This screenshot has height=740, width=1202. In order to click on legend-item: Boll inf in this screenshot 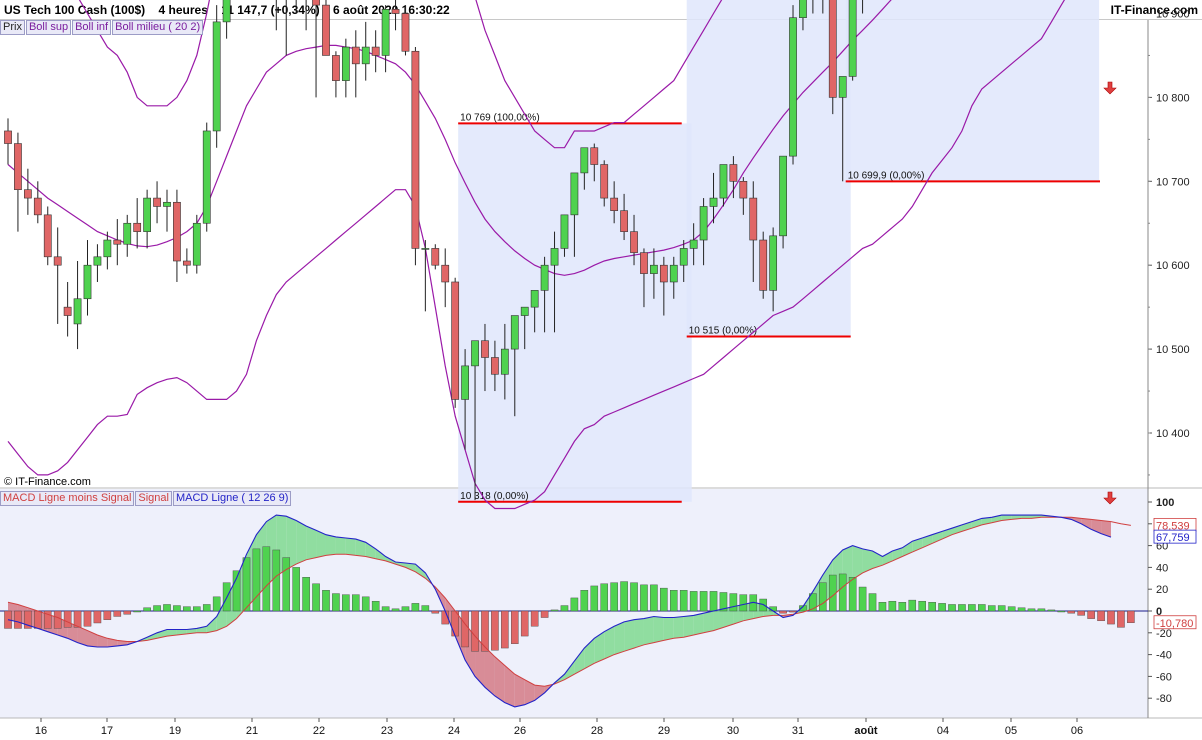, I will do `click(92, 27)`.